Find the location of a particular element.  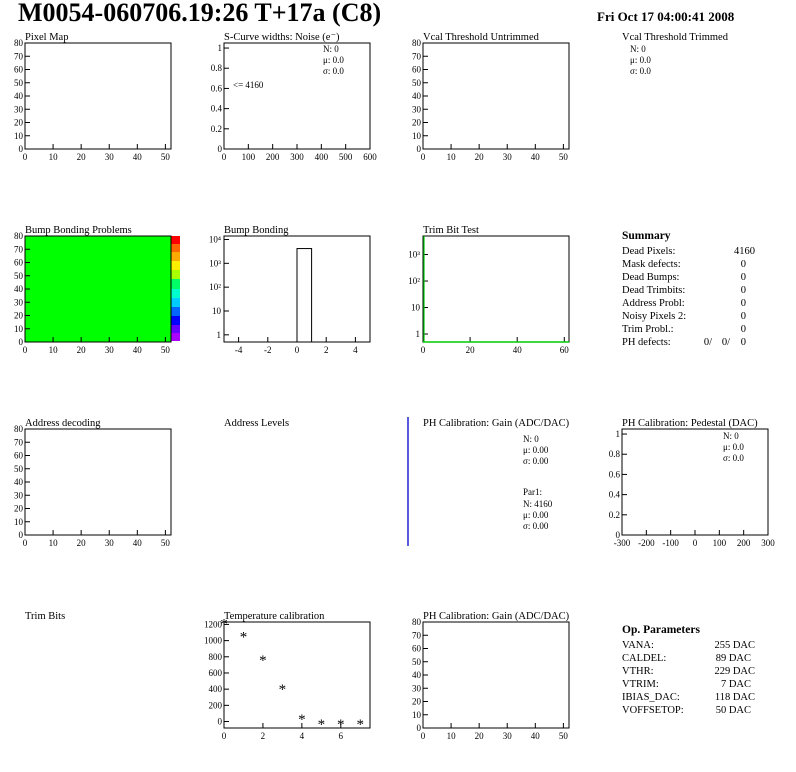

chart-vcal_untrimmed: 0 10 20 30 40 50 0 10 20 30 40 50 60 70 80 is located at coordinates (491, 100).